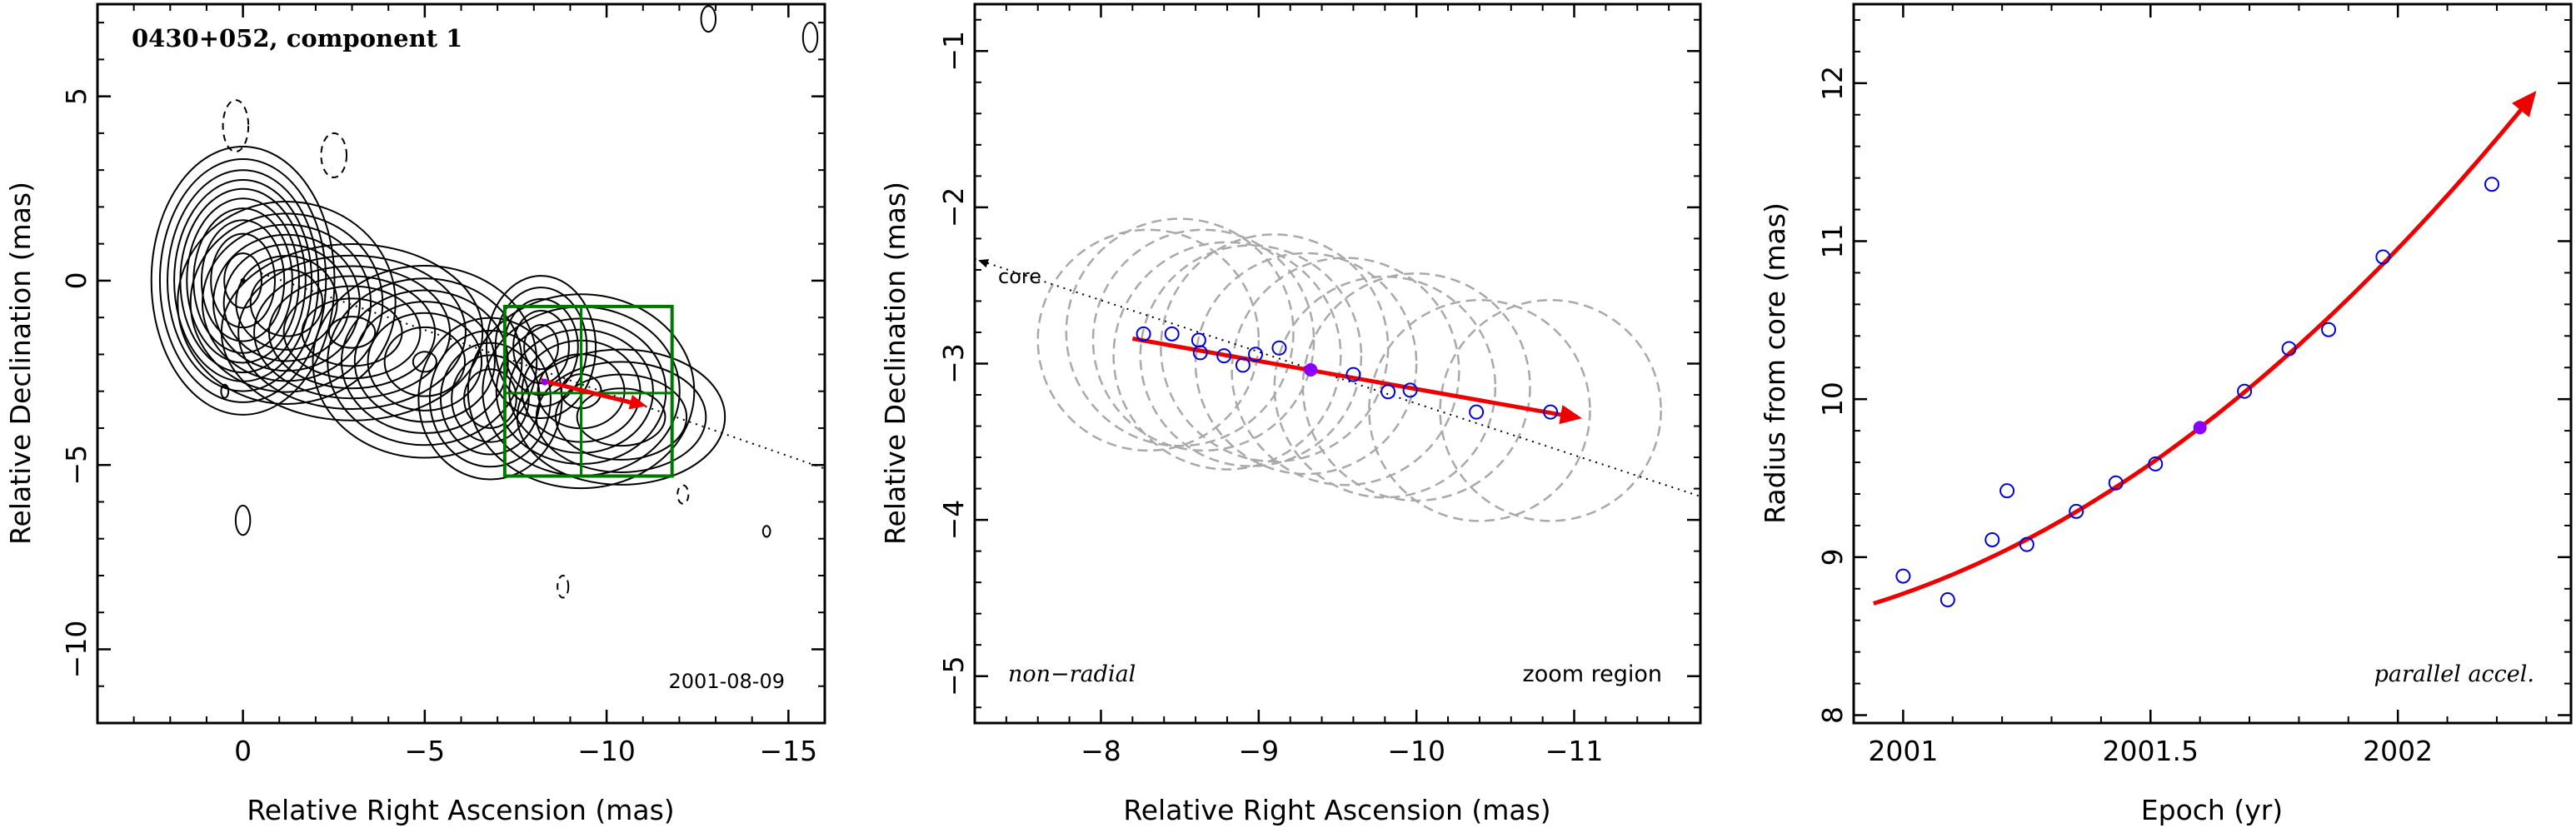  Describe the element at coordinates (1311, 370) in the screenshot. I see `p2-highlight-point` at that location.